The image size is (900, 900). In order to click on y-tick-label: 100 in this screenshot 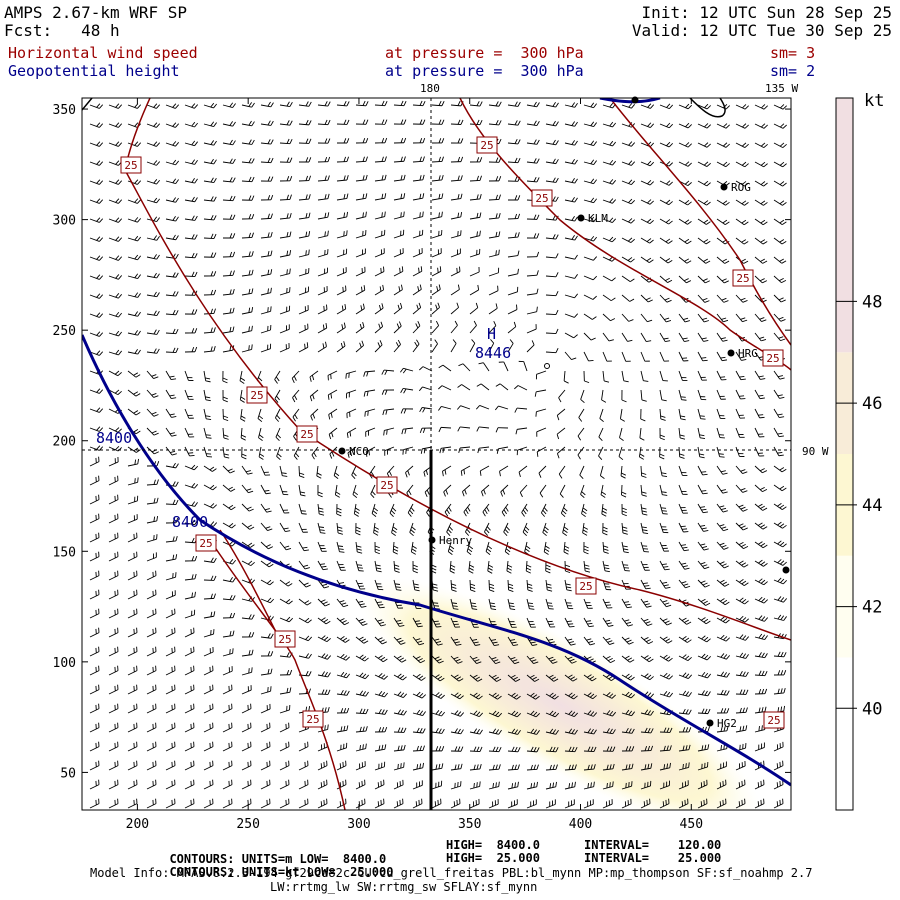, I will do `click(64, 663)`.